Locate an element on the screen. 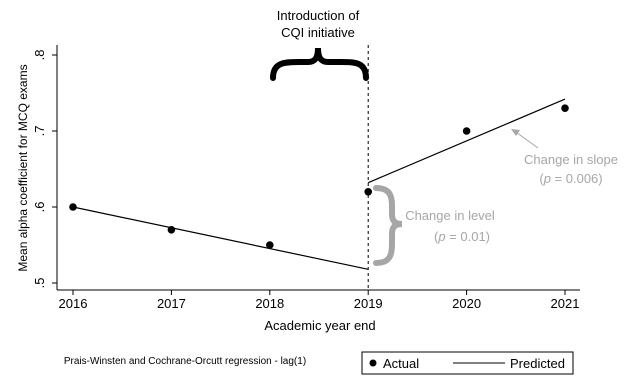 The width and height of the screenshot is (626, 377). x-tick-label: 2017 is located at coordinates (171, 303).